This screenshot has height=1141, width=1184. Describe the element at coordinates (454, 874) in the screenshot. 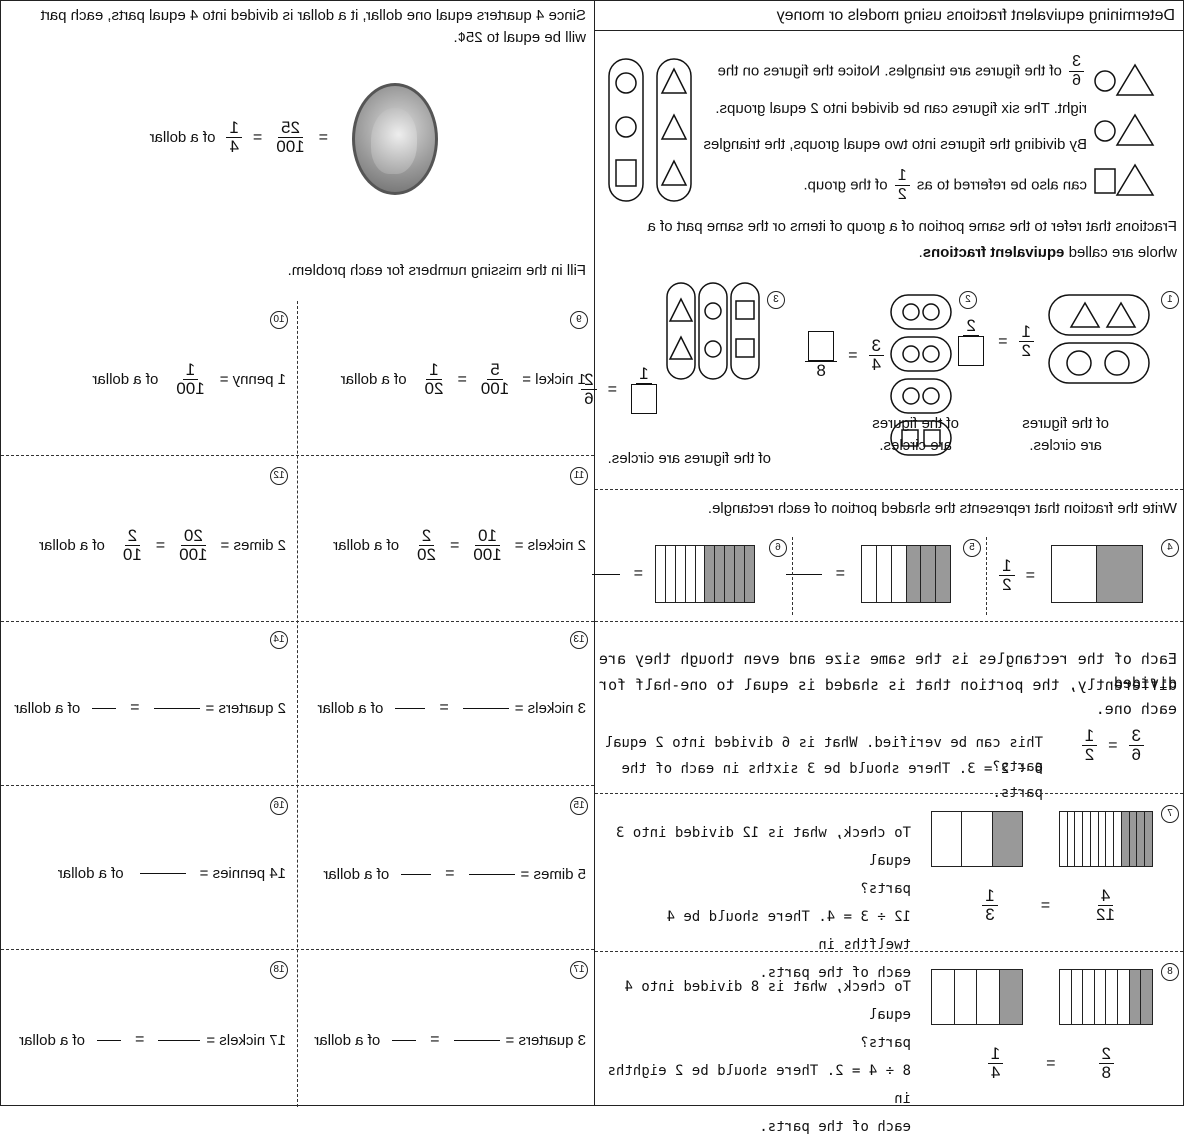

I see `problem-15: 5 dimes = = of a dollar` at that location.